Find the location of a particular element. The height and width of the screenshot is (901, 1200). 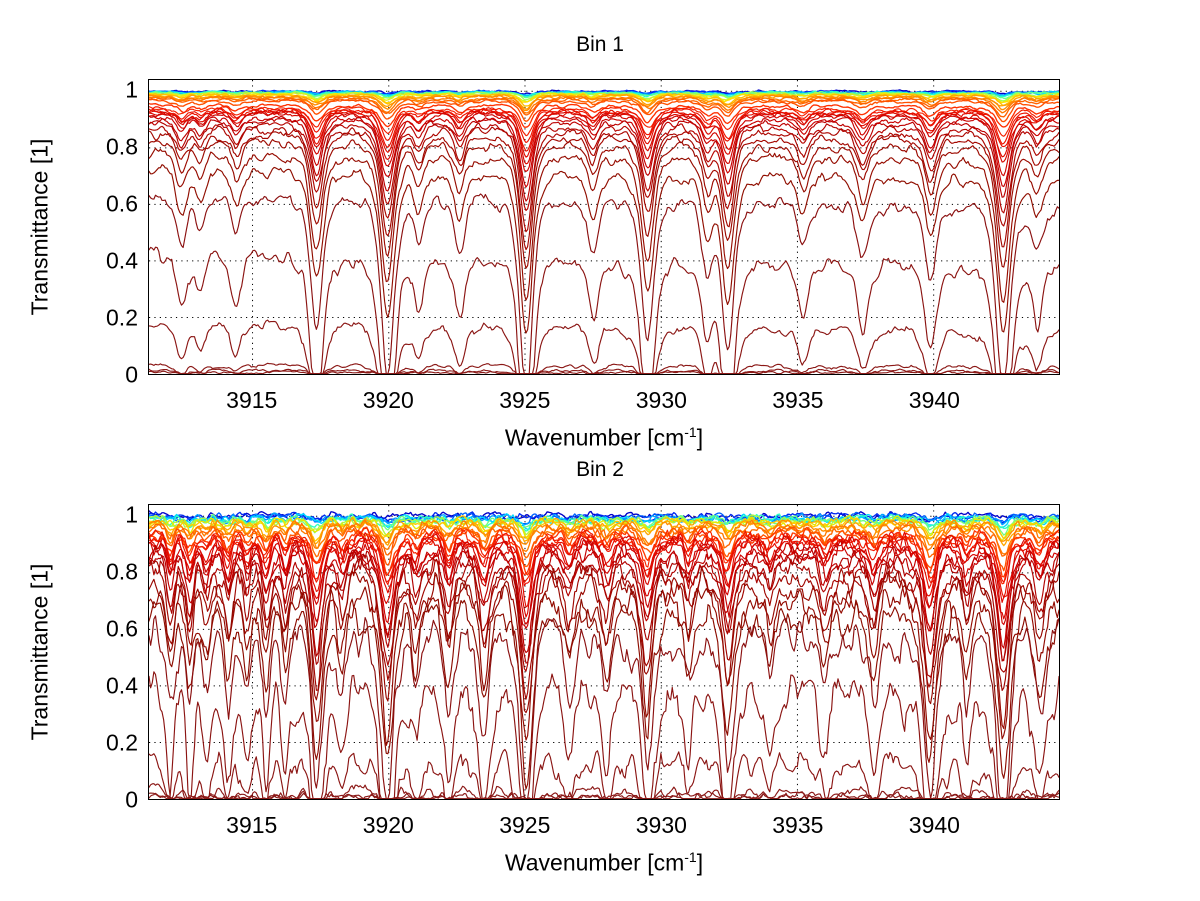

subplot-title: Bin 2 is located at coordinates (600, 469).